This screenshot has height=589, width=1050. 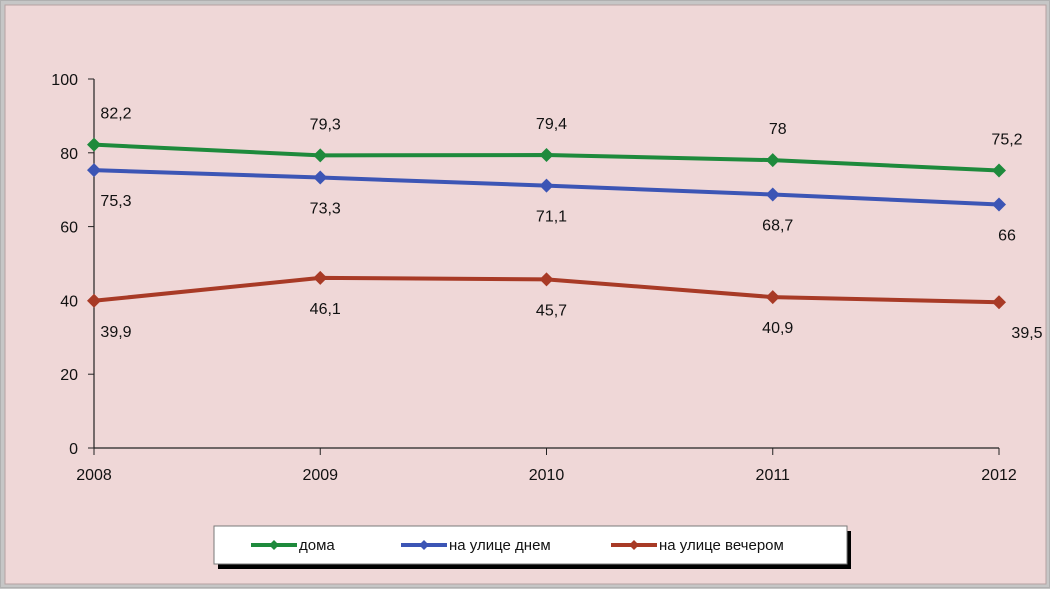 I want to click on data-label: 66, so click(x=1007, y=235).